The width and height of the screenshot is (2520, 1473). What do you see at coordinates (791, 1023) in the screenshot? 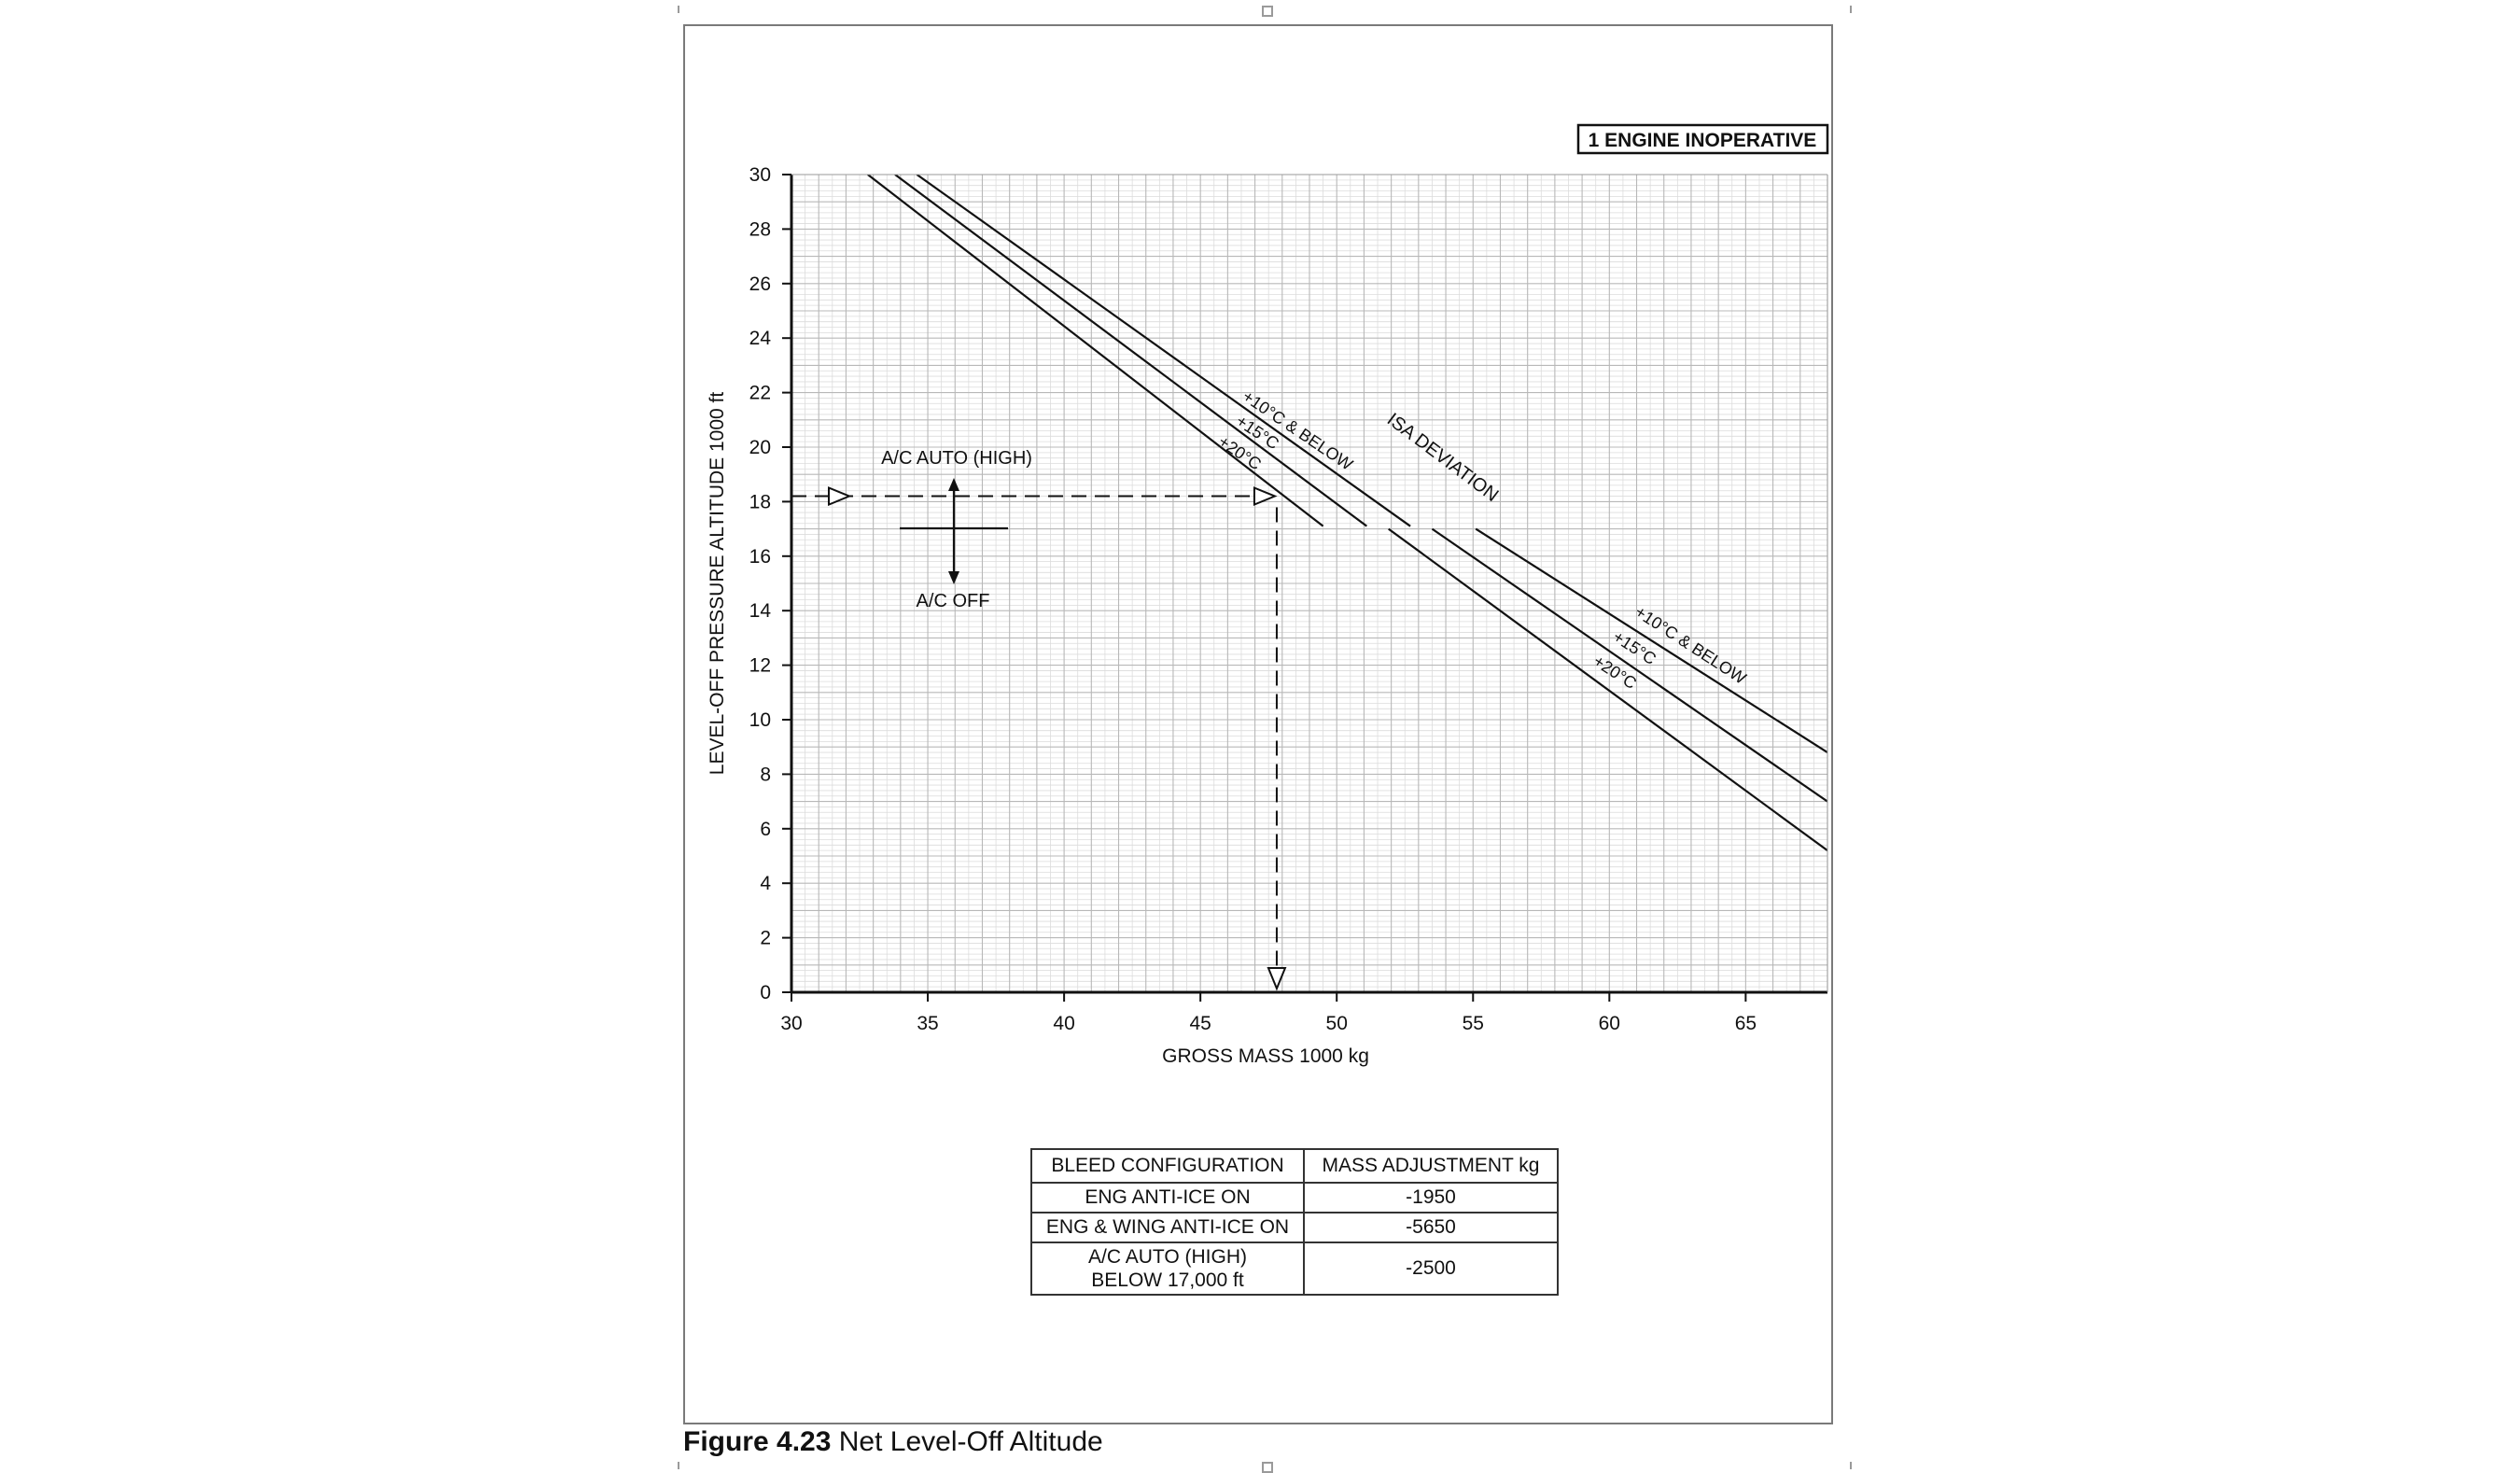
I see `x-tick-label: 30` at bounding box center [791, 1023].